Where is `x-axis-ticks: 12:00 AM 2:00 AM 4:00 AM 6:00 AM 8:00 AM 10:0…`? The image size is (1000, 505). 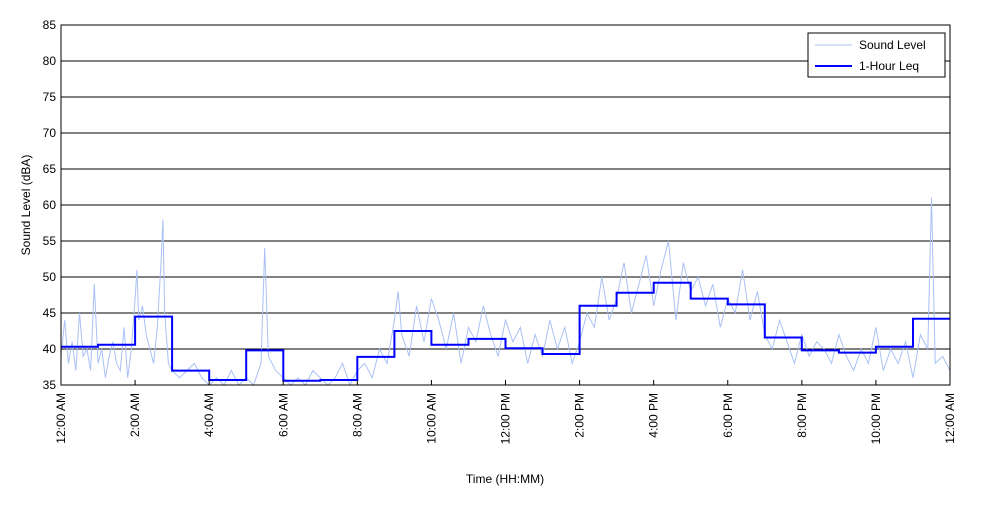 x-axis-ticks: 12:00 AM 2:00 AM 4:00 AM 6:00 AM 8:00 AM 10:0… is located at coordinates (505, 412).